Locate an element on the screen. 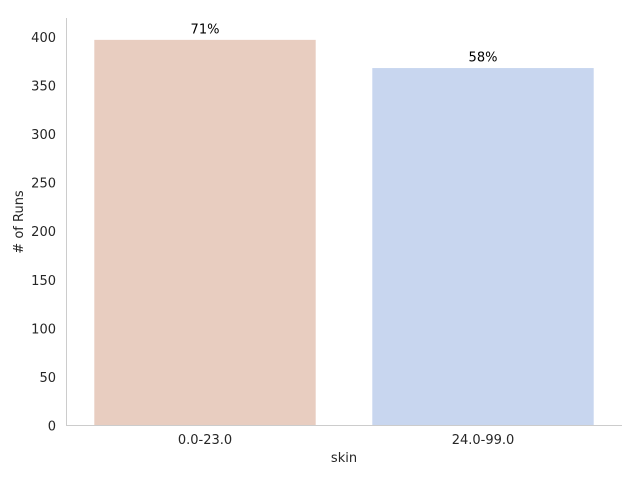 This screenshot has width=640, height=480. y-tick-label-0: 0 is located at coordinates (52, 427).